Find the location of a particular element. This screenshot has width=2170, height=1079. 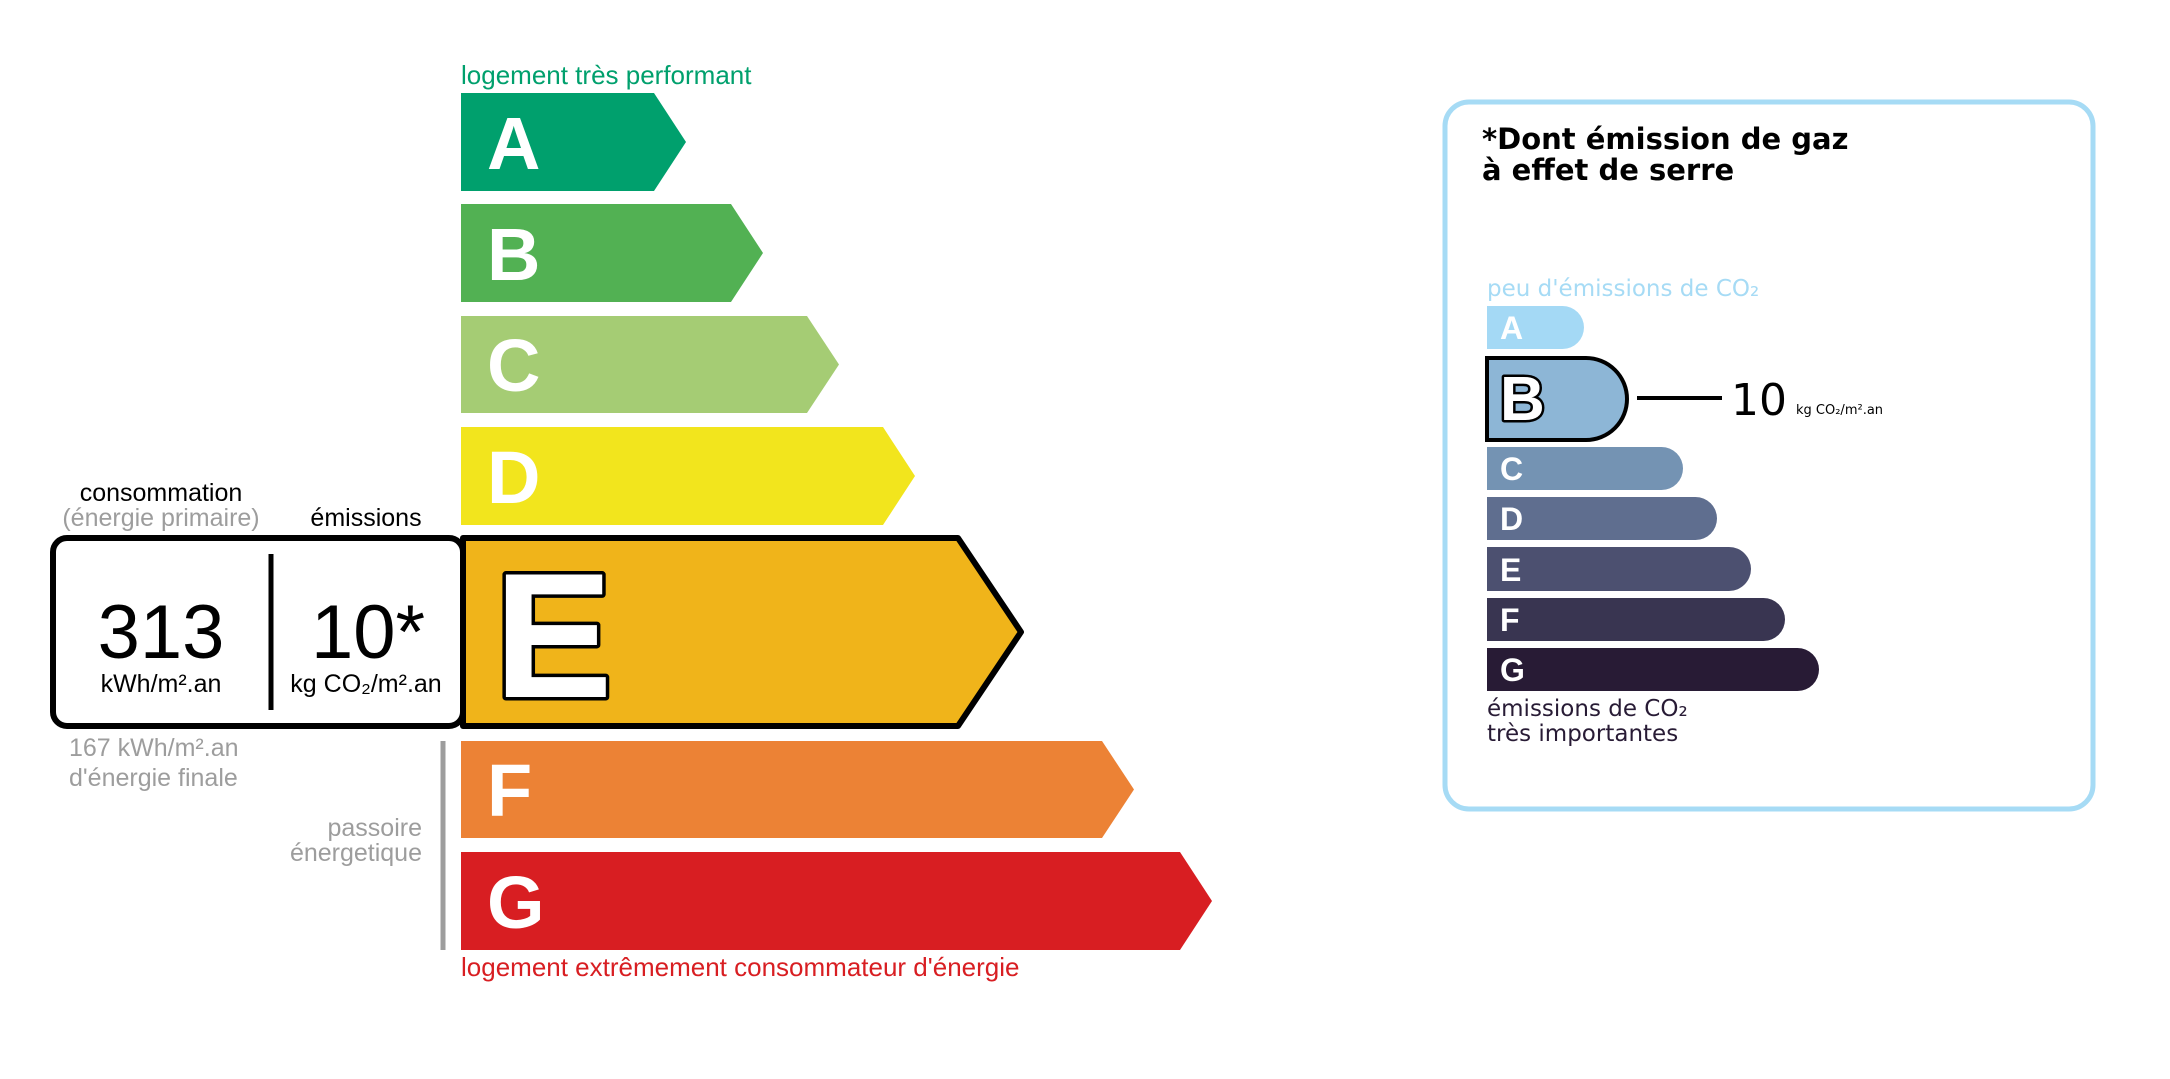

ges-unit: kg CO₂/m².an is located at coordinates (1839, 410).